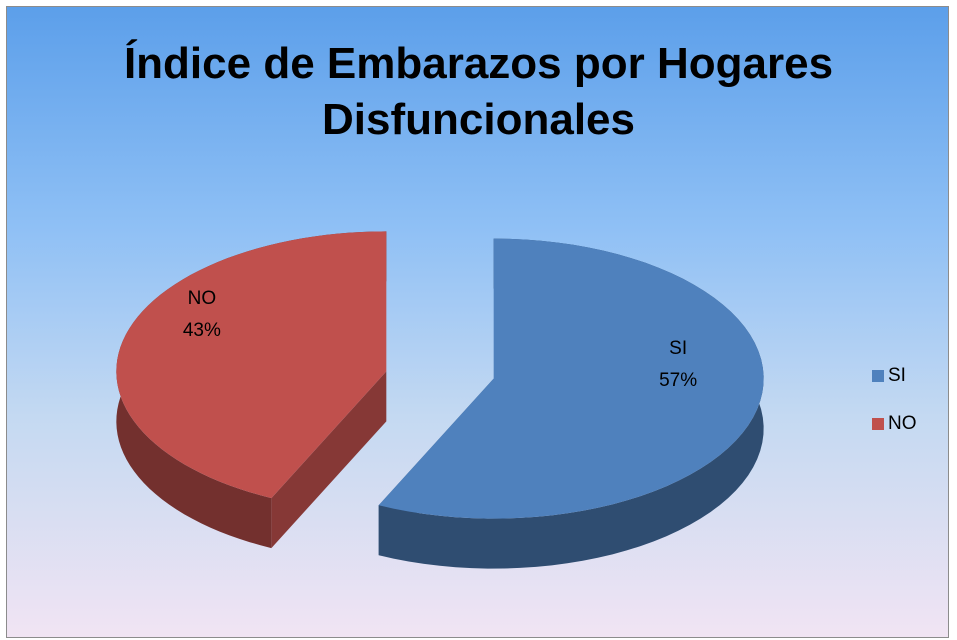  Describe the element at coordinates (329, 460) in the screenshot. I see `slice-side` at that location.